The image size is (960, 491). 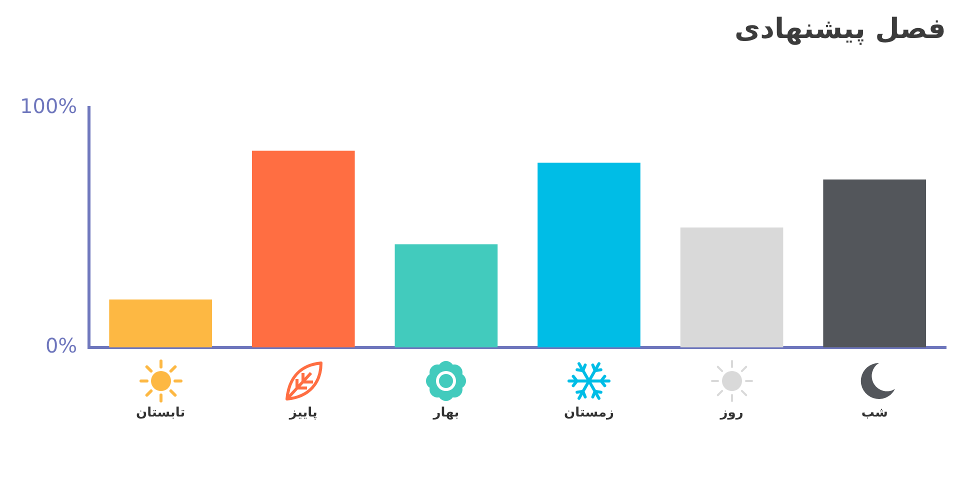 What do you see at coordinates (840, 29) in the screenshot?
I see `chart-title: فصل پیشنهادی` at bounding box center [840, 29].